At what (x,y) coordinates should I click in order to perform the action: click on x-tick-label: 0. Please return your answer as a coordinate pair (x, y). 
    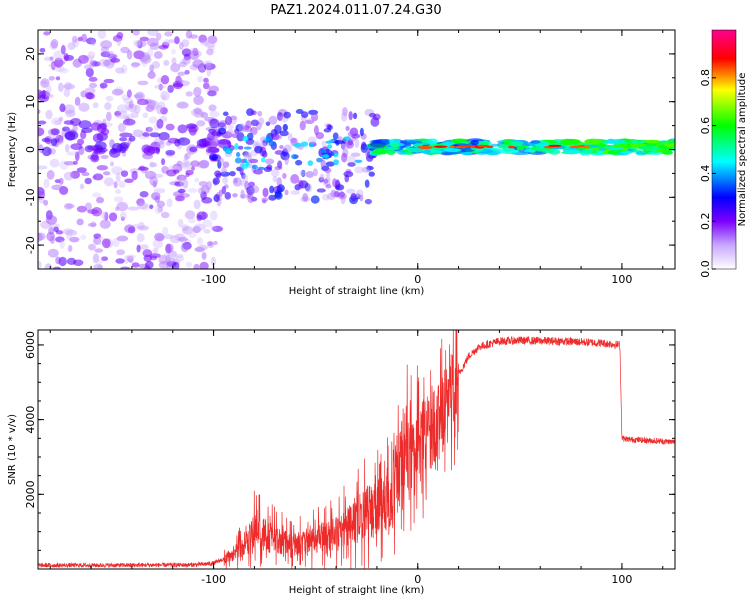
    Looking at the image, I should click on (417, 579).